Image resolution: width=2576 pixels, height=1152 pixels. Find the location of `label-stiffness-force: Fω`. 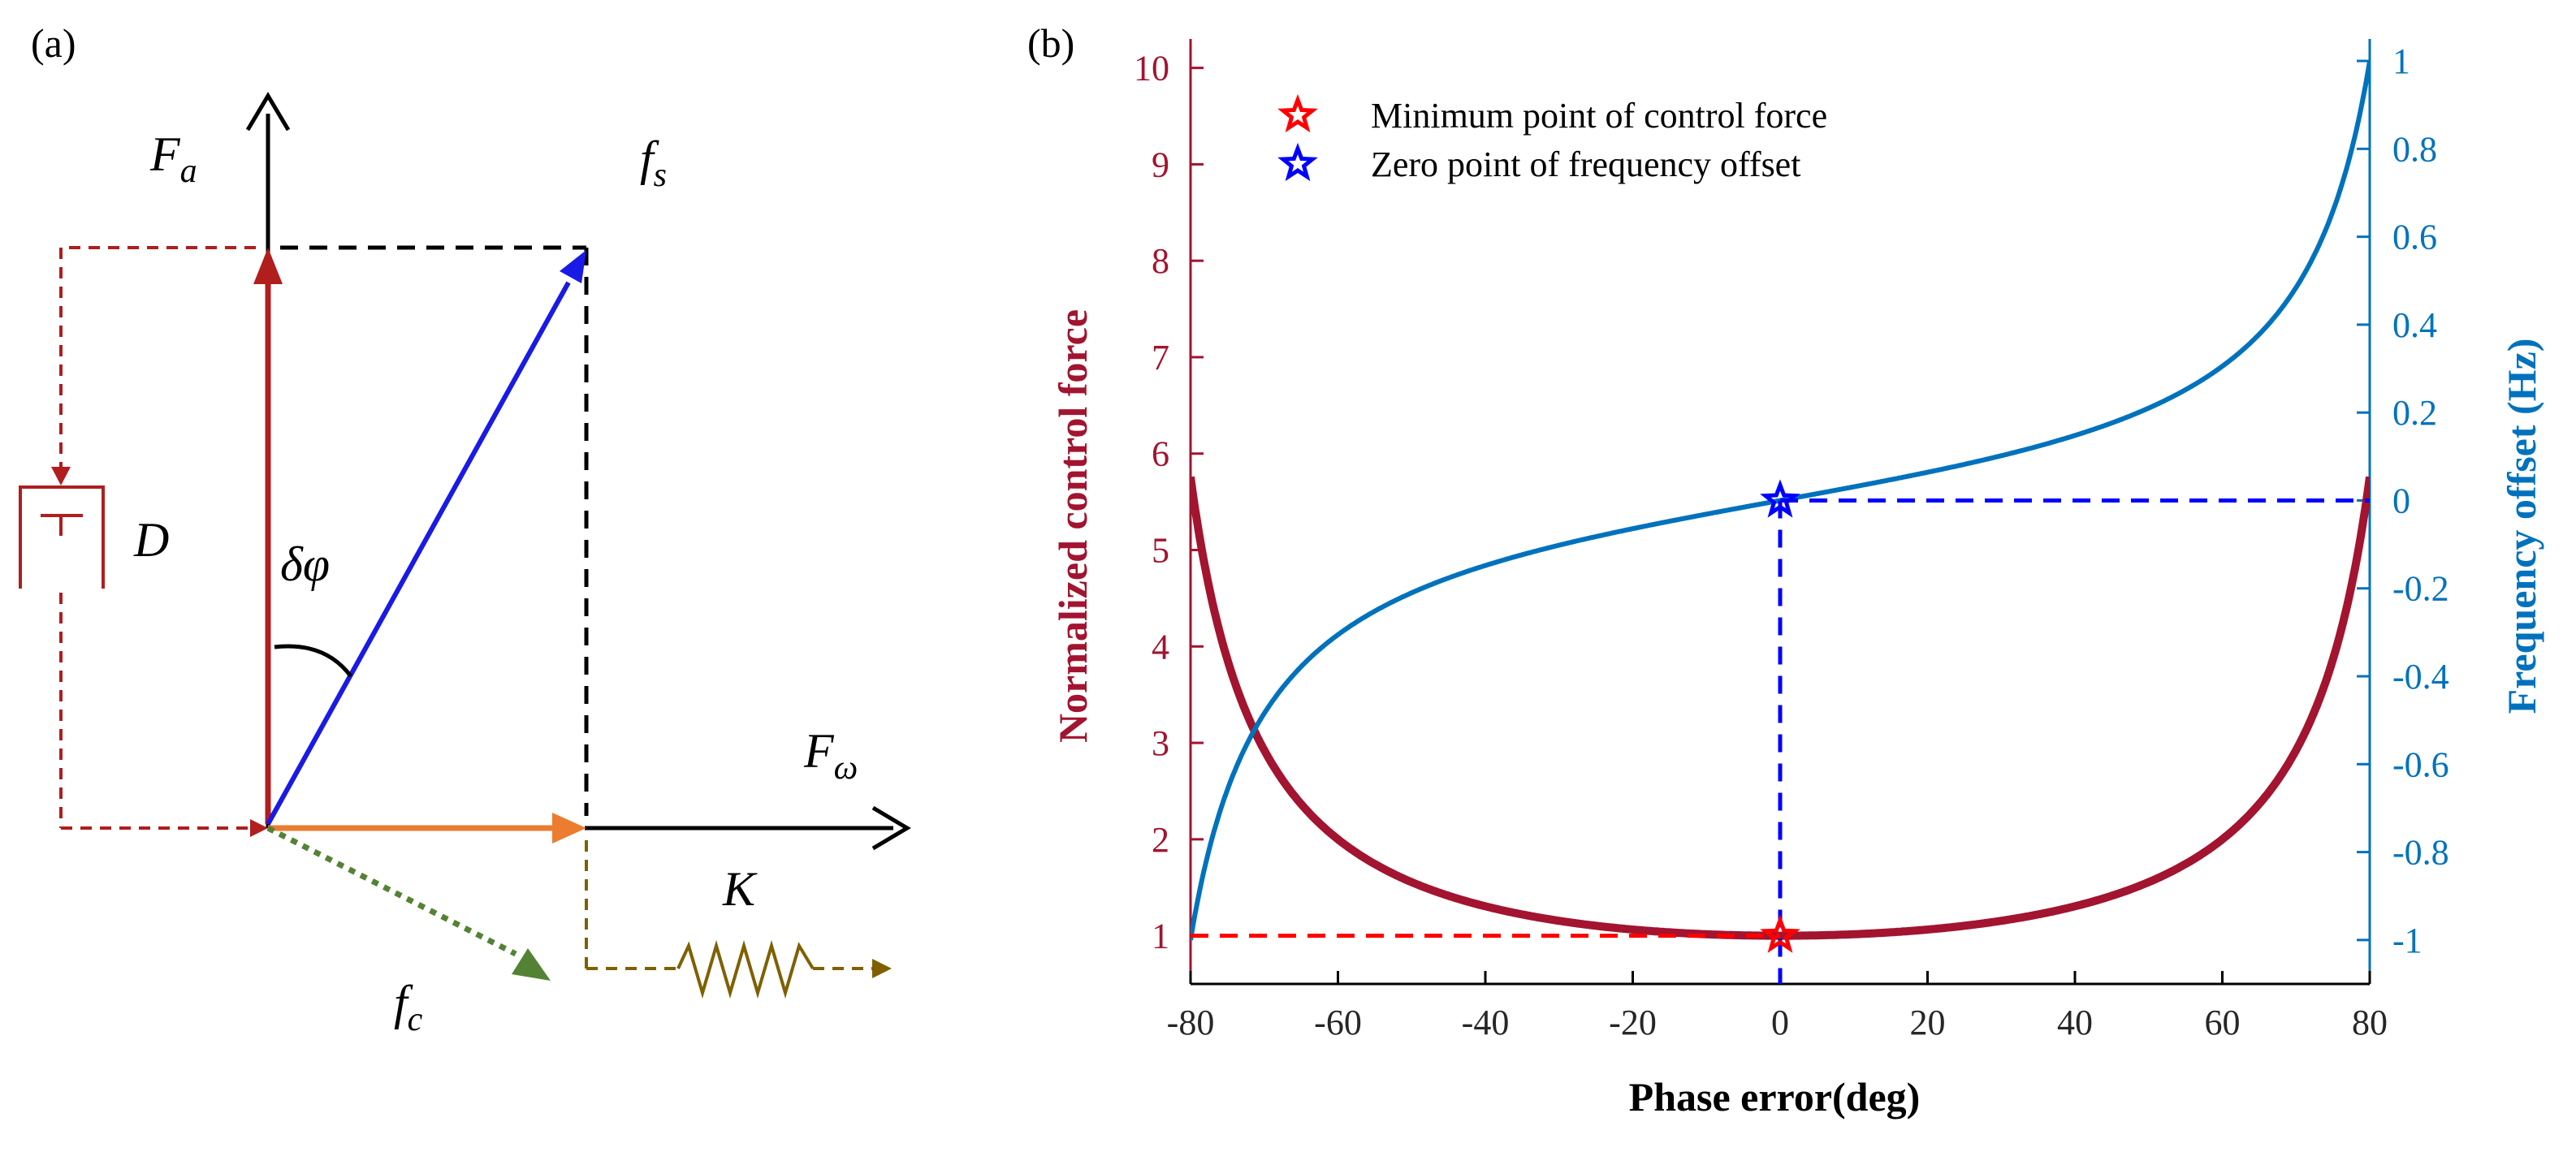

label-stiffness-force: Fω is located at coordinates (831, 755).